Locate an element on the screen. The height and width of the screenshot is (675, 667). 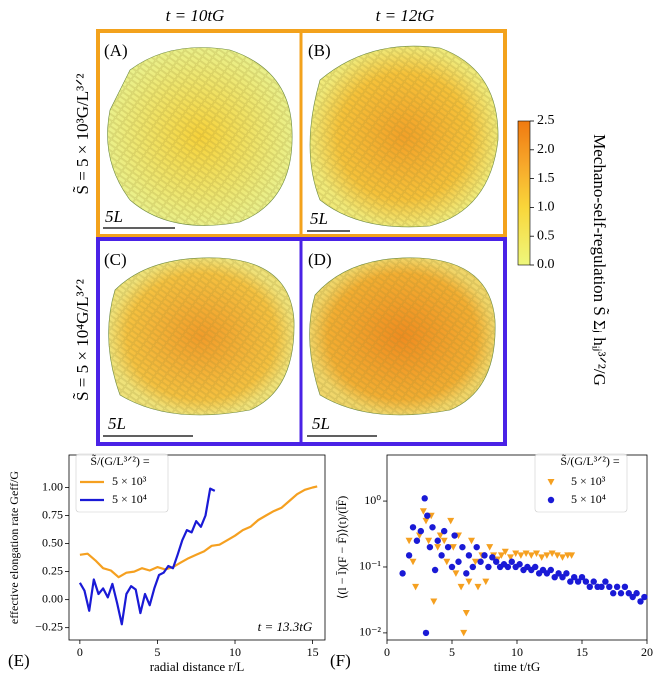
y-axis-label: ⟨(l − l̄)(F − F̄)⟩(t)/(l̄F̄) is located at coordinates (342, 548).